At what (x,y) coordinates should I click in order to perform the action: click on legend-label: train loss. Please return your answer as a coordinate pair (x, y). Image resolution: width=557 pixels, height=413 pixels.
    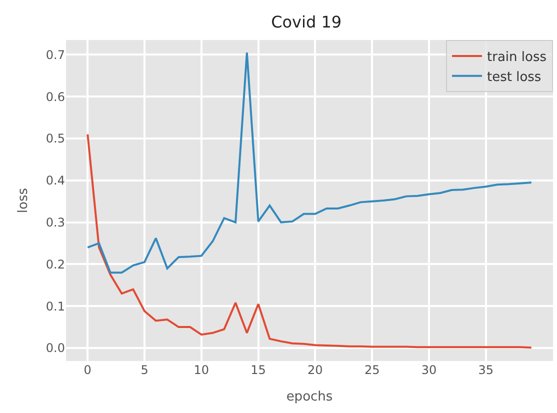
    Looking at the image, I should click on (517, 58).